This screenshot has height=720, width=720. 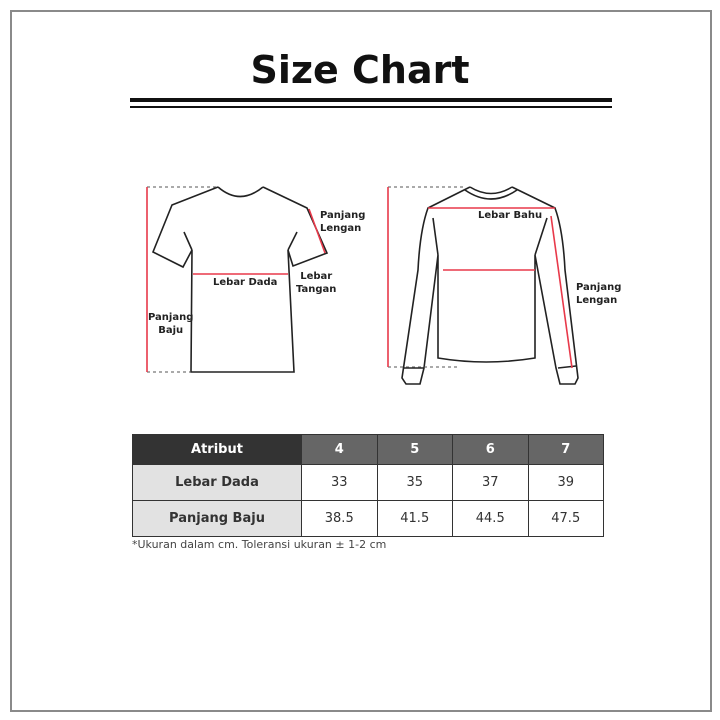 I want to click on tshirt-body-length-label: Panjang Baju, so click(x=171, y=324).